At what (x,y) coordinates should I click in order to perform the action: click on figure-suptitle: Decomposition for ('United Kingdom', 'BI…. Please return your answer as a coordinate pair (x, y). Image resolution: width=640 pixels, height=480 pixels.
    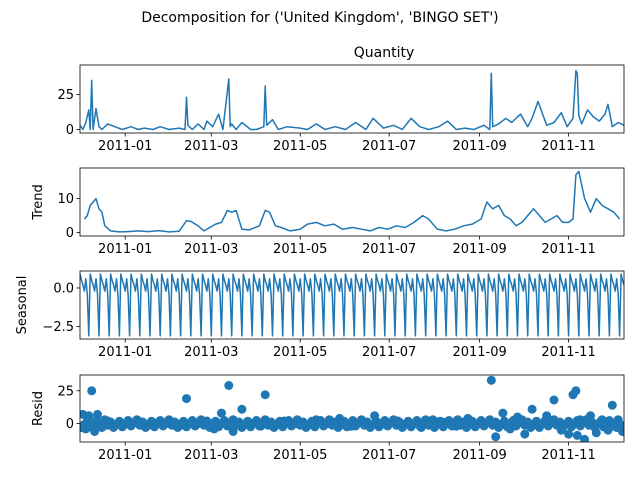
    Looking at the image, I should click on (319, 18).